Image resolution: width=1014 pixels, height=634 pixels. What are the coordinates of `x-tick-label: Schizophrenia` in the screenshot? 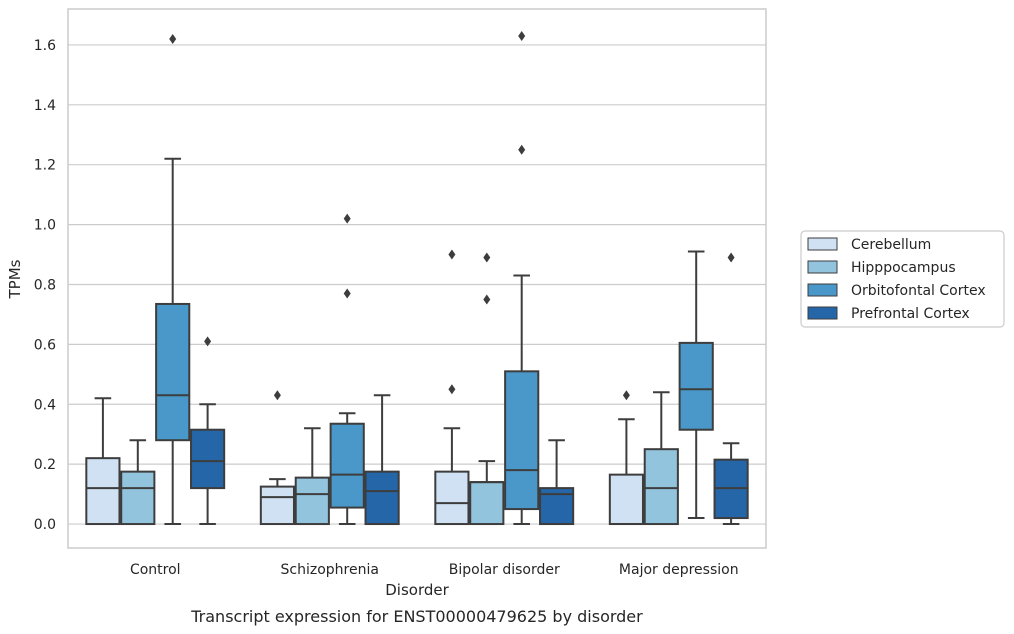 It's located at (330, 570).